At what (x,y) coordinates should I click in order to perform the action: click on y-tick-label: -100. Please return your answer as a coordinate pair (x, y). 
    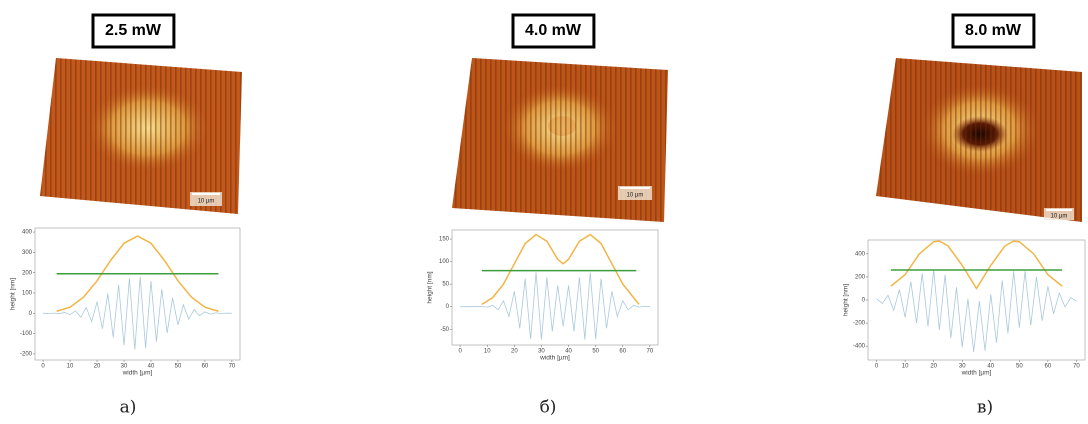
    Looking at the image, I should click on (26, 334).